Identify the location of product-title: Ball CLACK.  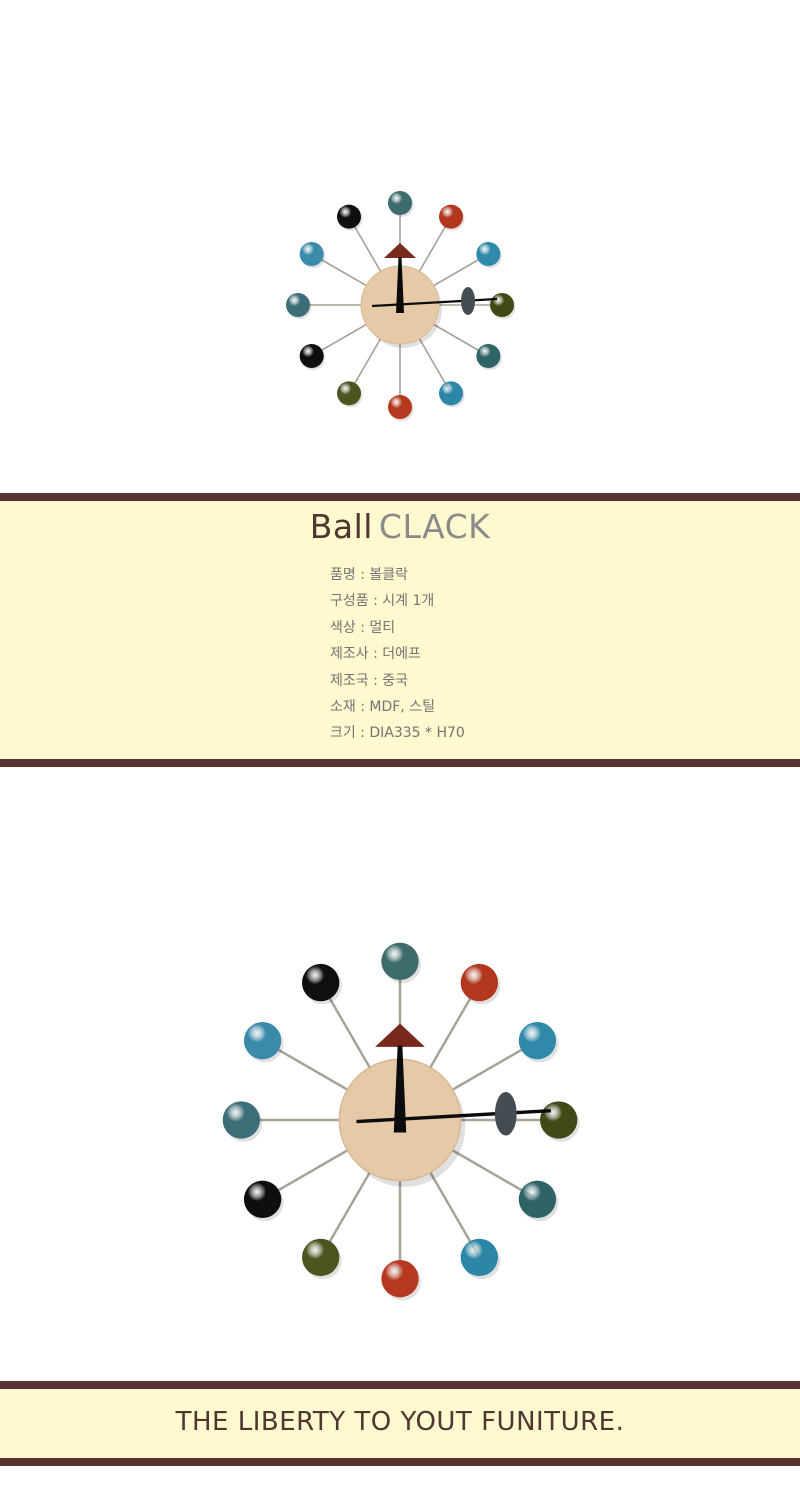
(400, 526).